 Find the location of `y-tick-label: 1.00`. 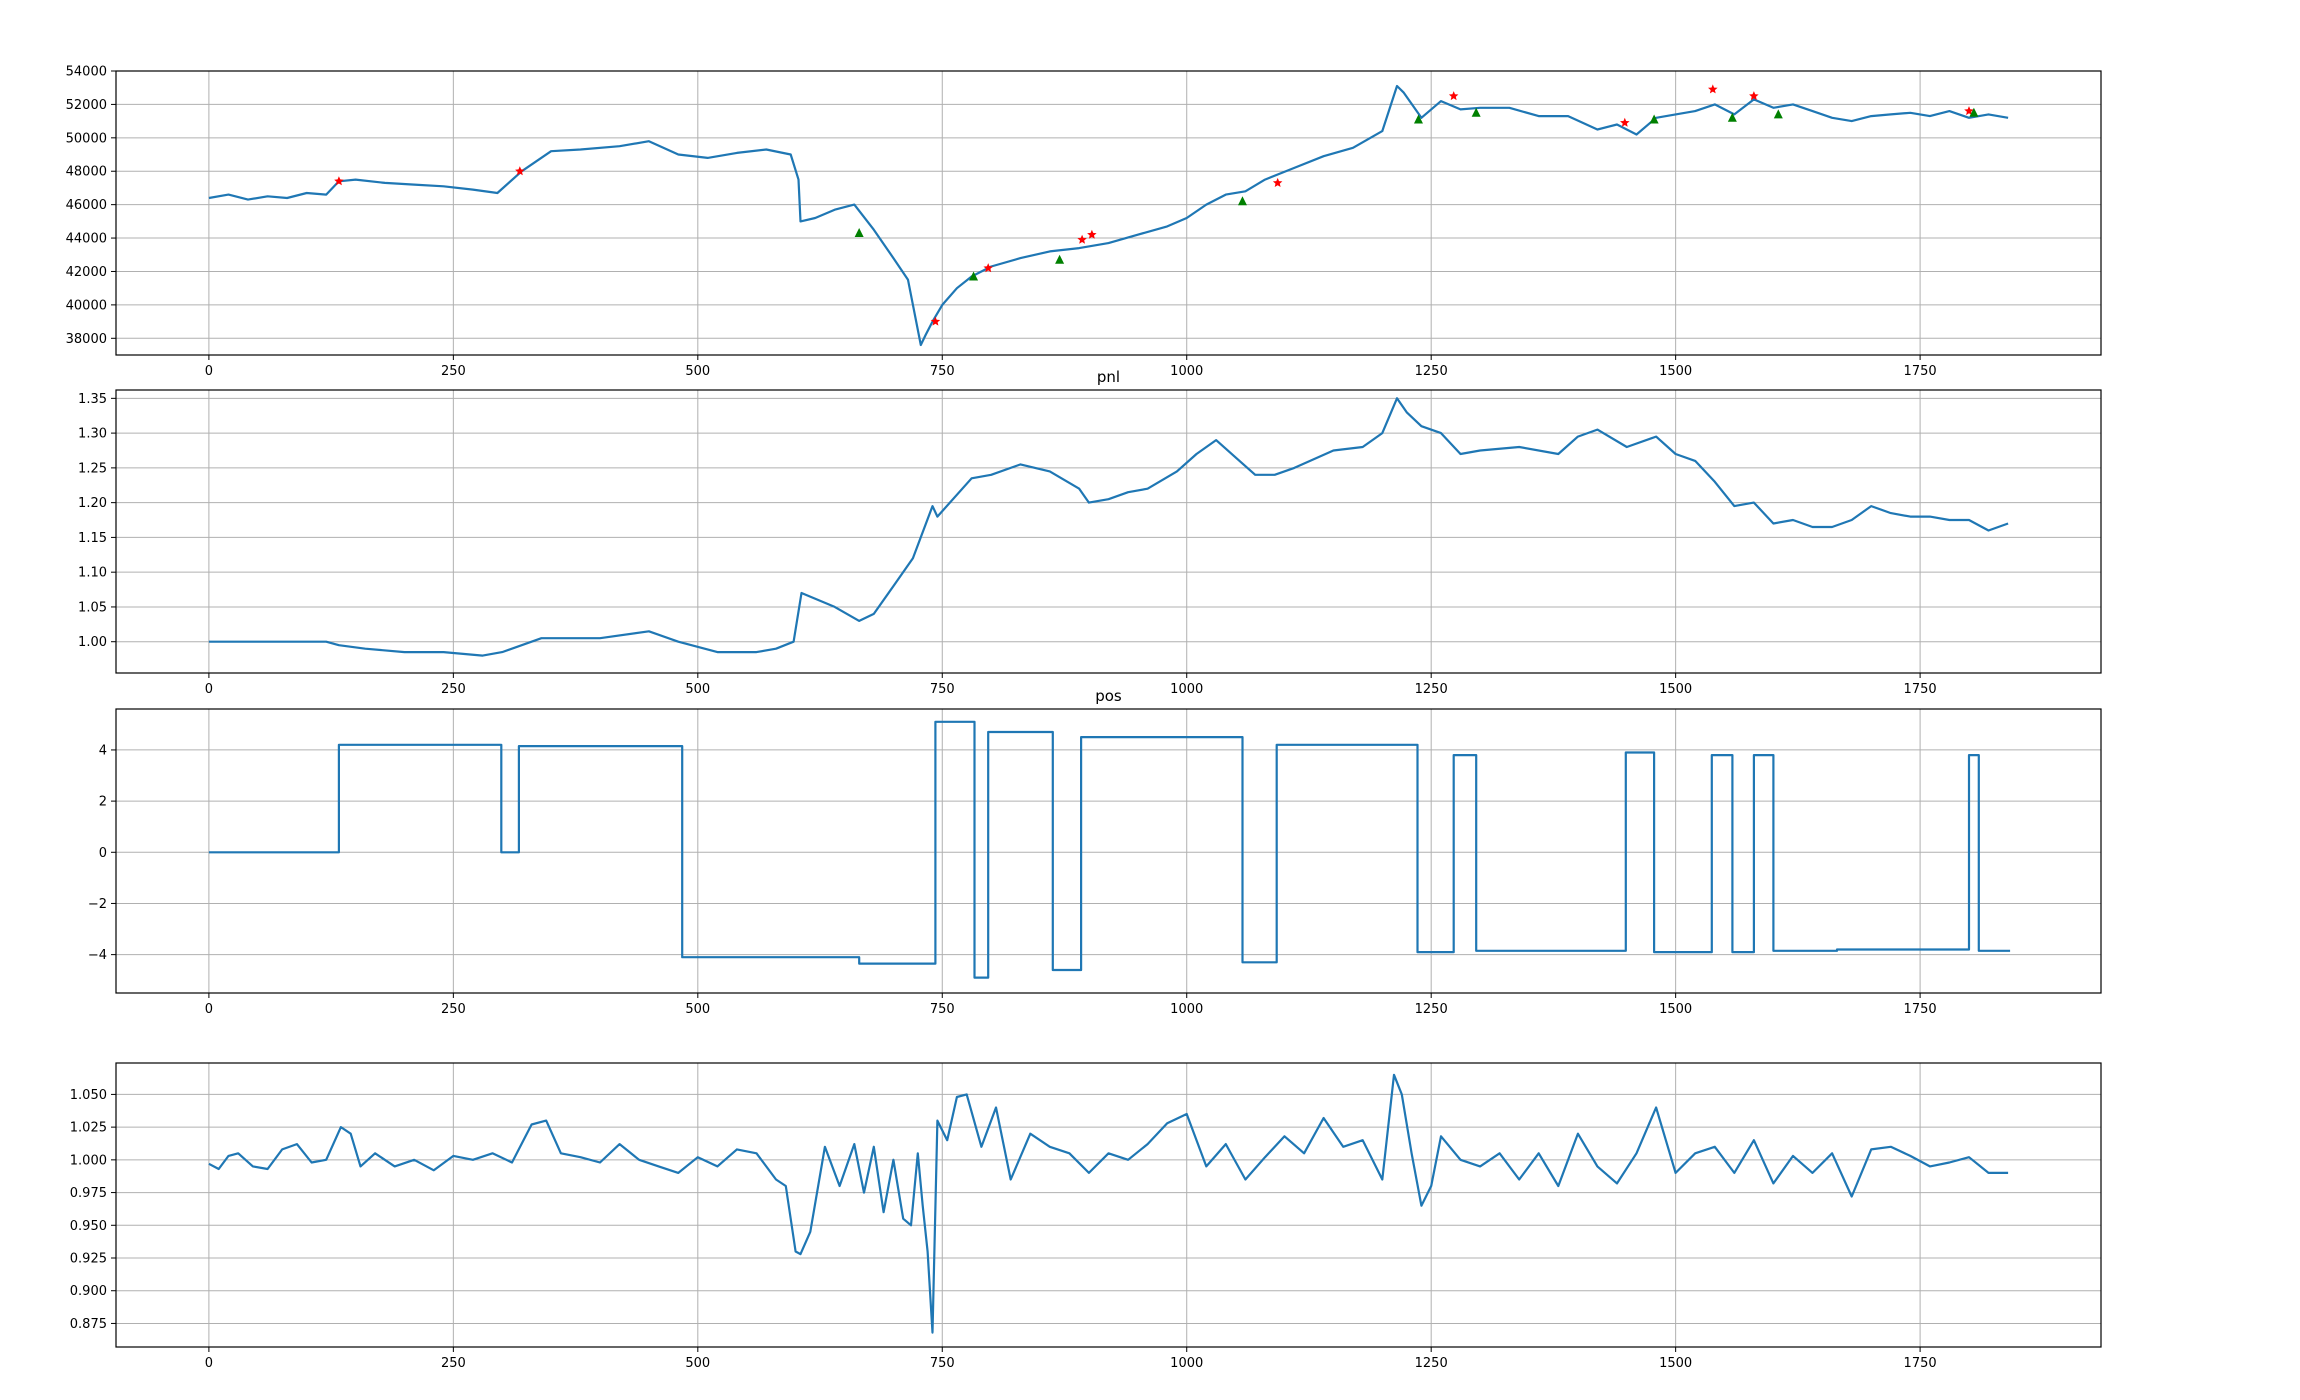

y-tick-label: 1.00 is located at coordinates (92, 642).